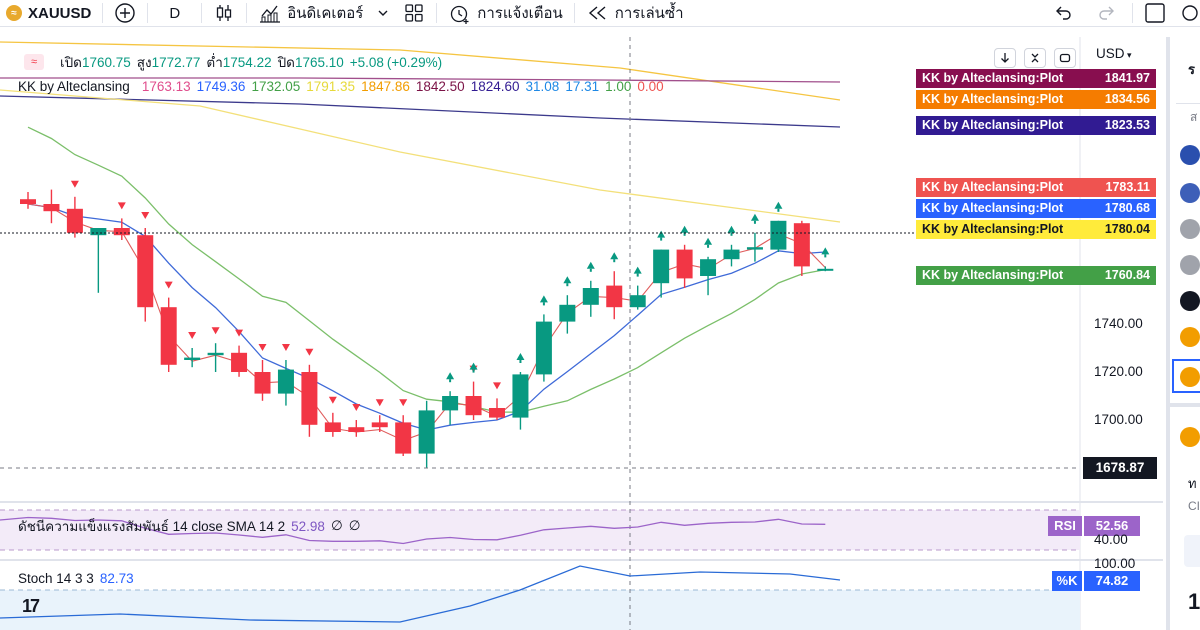 The image size is (1200, 630). What do you see at coordinates (1194, 506) in the screenshot?
I see `details-text: CI` at bounding box center [1194, 506].